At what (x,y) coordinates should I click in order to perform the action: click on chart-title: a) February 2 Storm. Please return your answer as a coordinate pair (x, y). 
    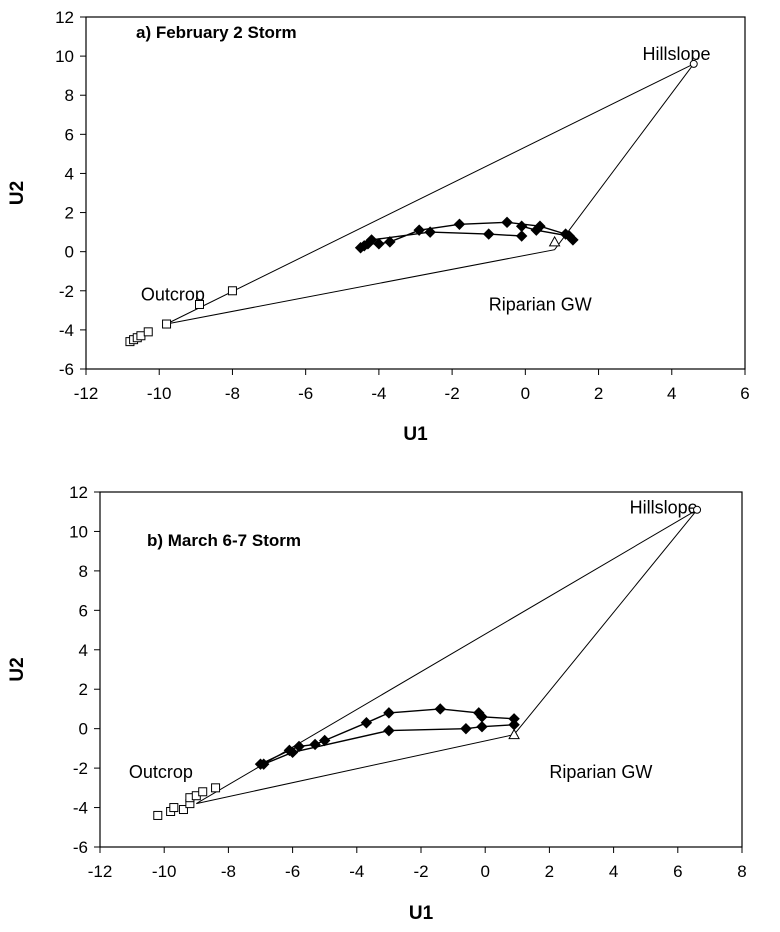
    Looking at the image, I should click on (216, 32).